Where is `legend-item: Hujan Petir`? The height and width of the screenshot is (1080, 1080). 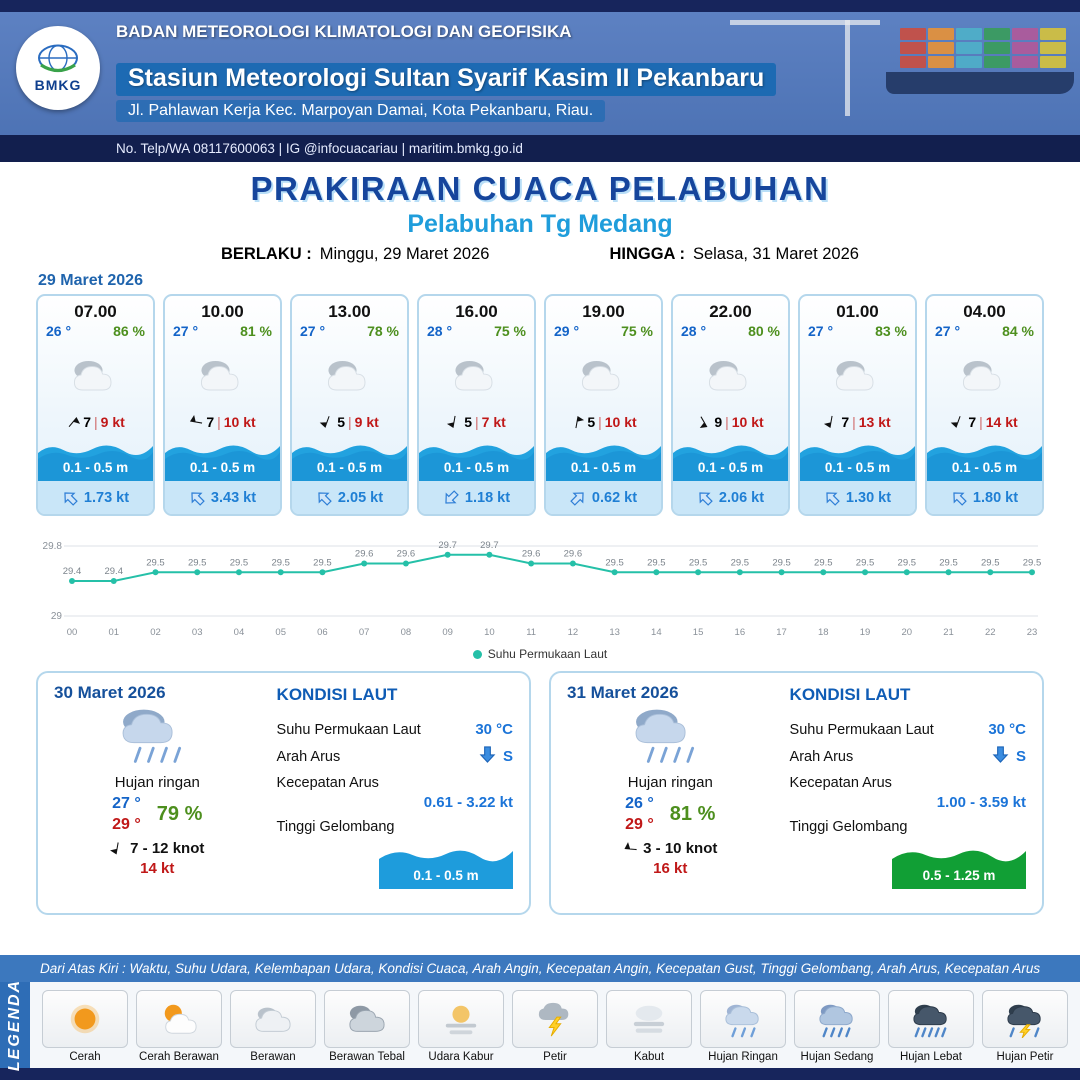
legend-item: Hujan Petir is located at coordinates (1025, 1026).